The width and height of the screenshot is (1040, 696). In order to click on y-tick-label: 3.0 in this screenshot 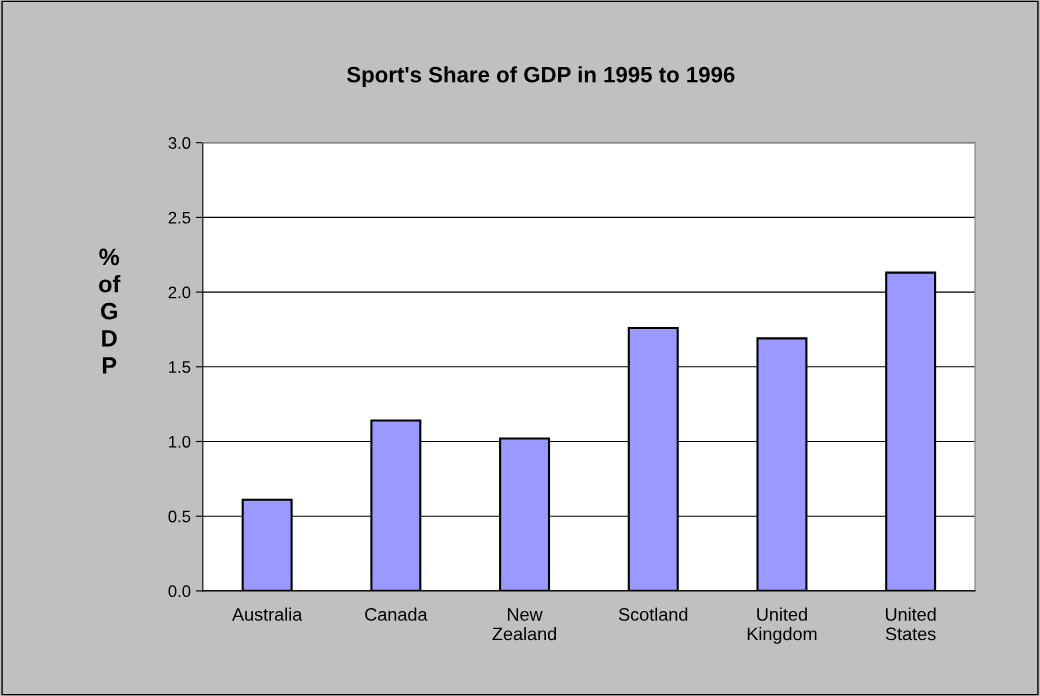, I will do `click(179, 143)`.